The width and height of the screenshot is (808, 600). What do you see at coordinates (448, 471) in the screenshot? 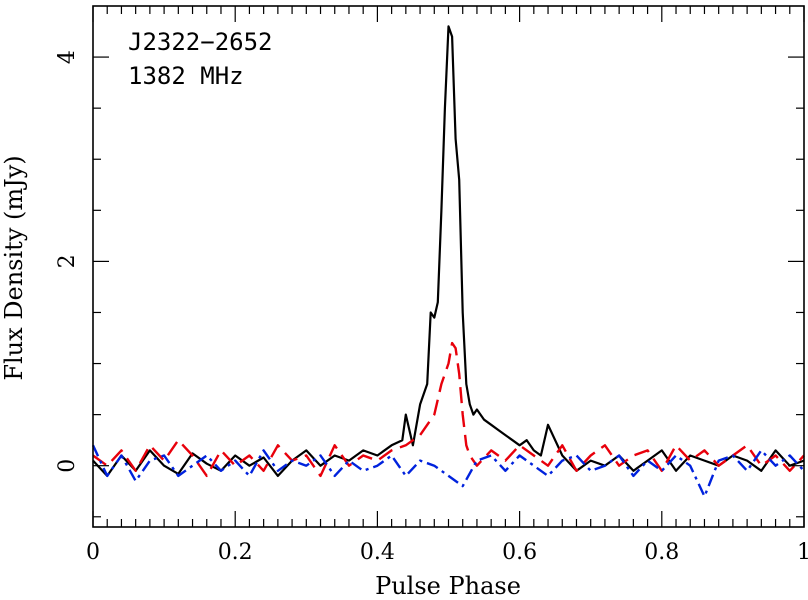
I see `circular-polarization-line` at bounding box center [448, 471].